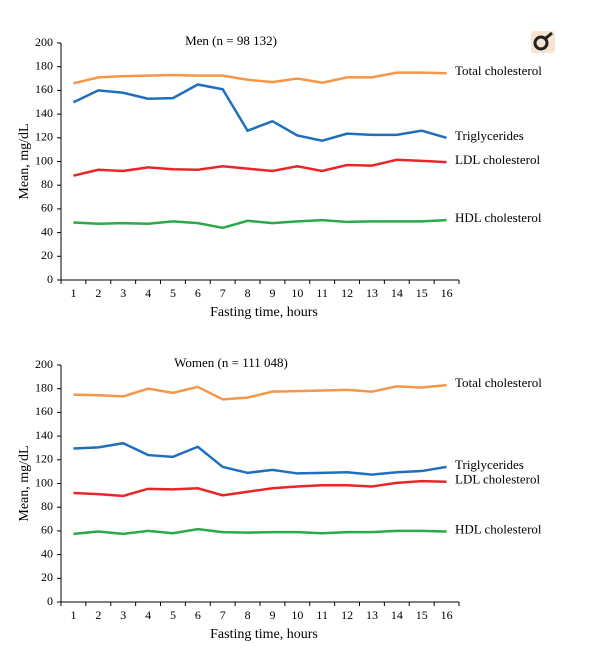 This screenshot has width=591, height=663. I want to click on icon-handle, so click(549, 35).